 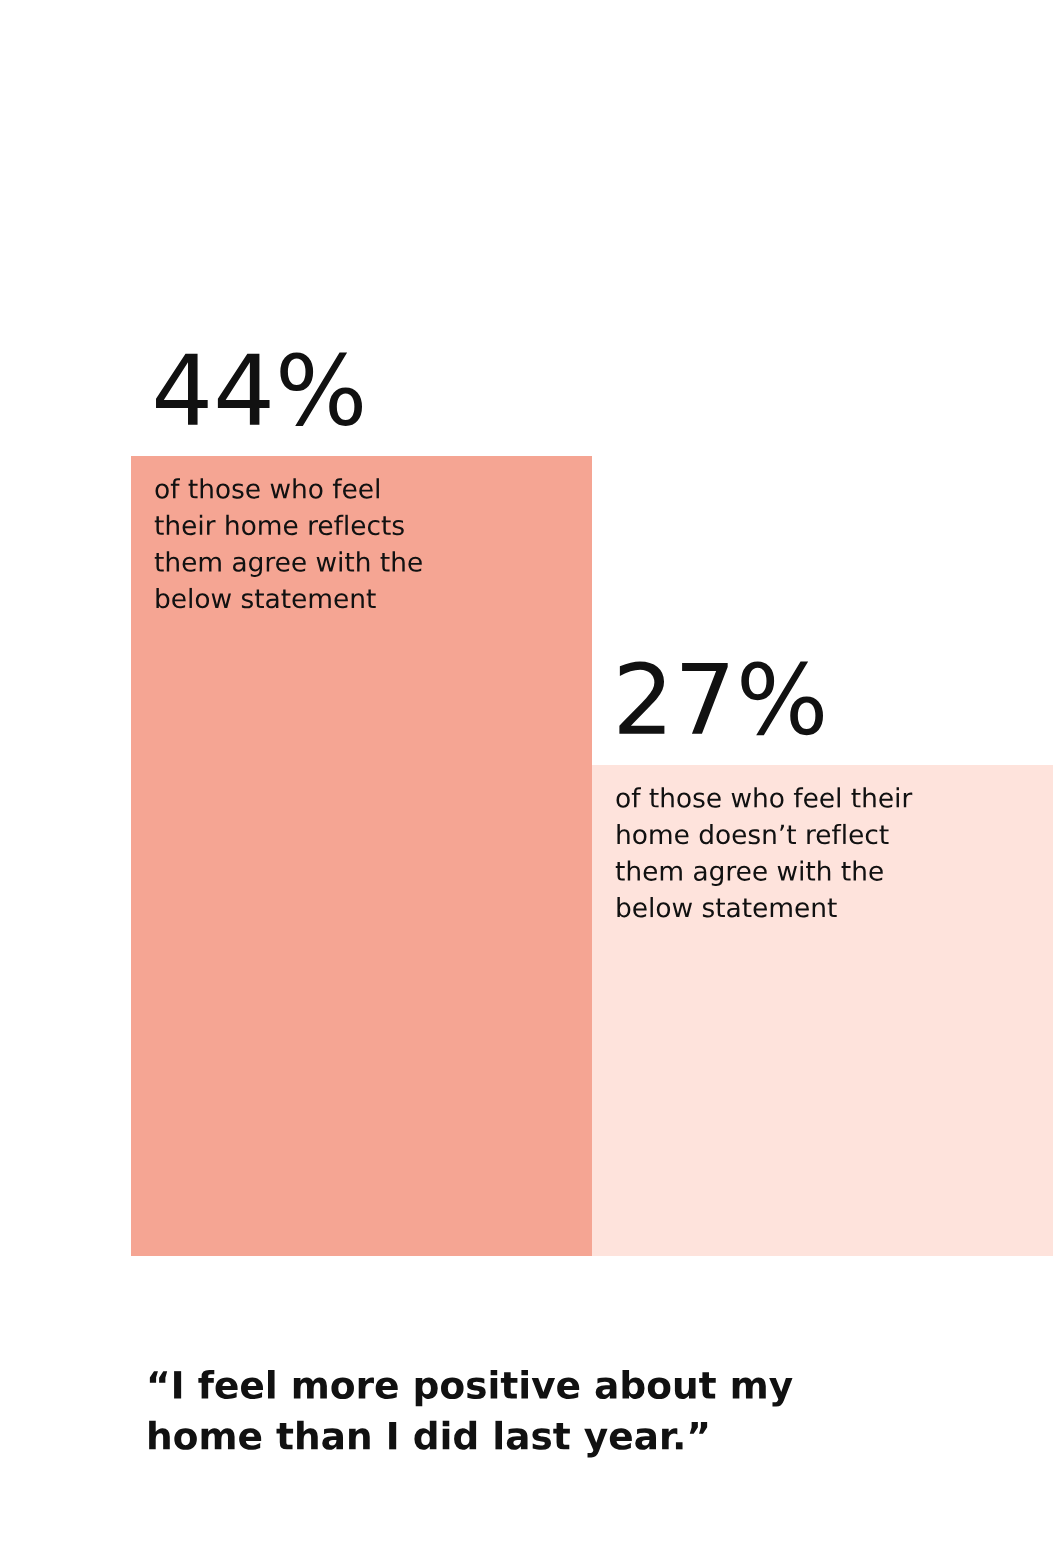 What do you see at coordinates (471, 1414) in the screenshot?
I see `text: “I feel more positive about my home than I did last year.”` at bounding box center [471, 1414].